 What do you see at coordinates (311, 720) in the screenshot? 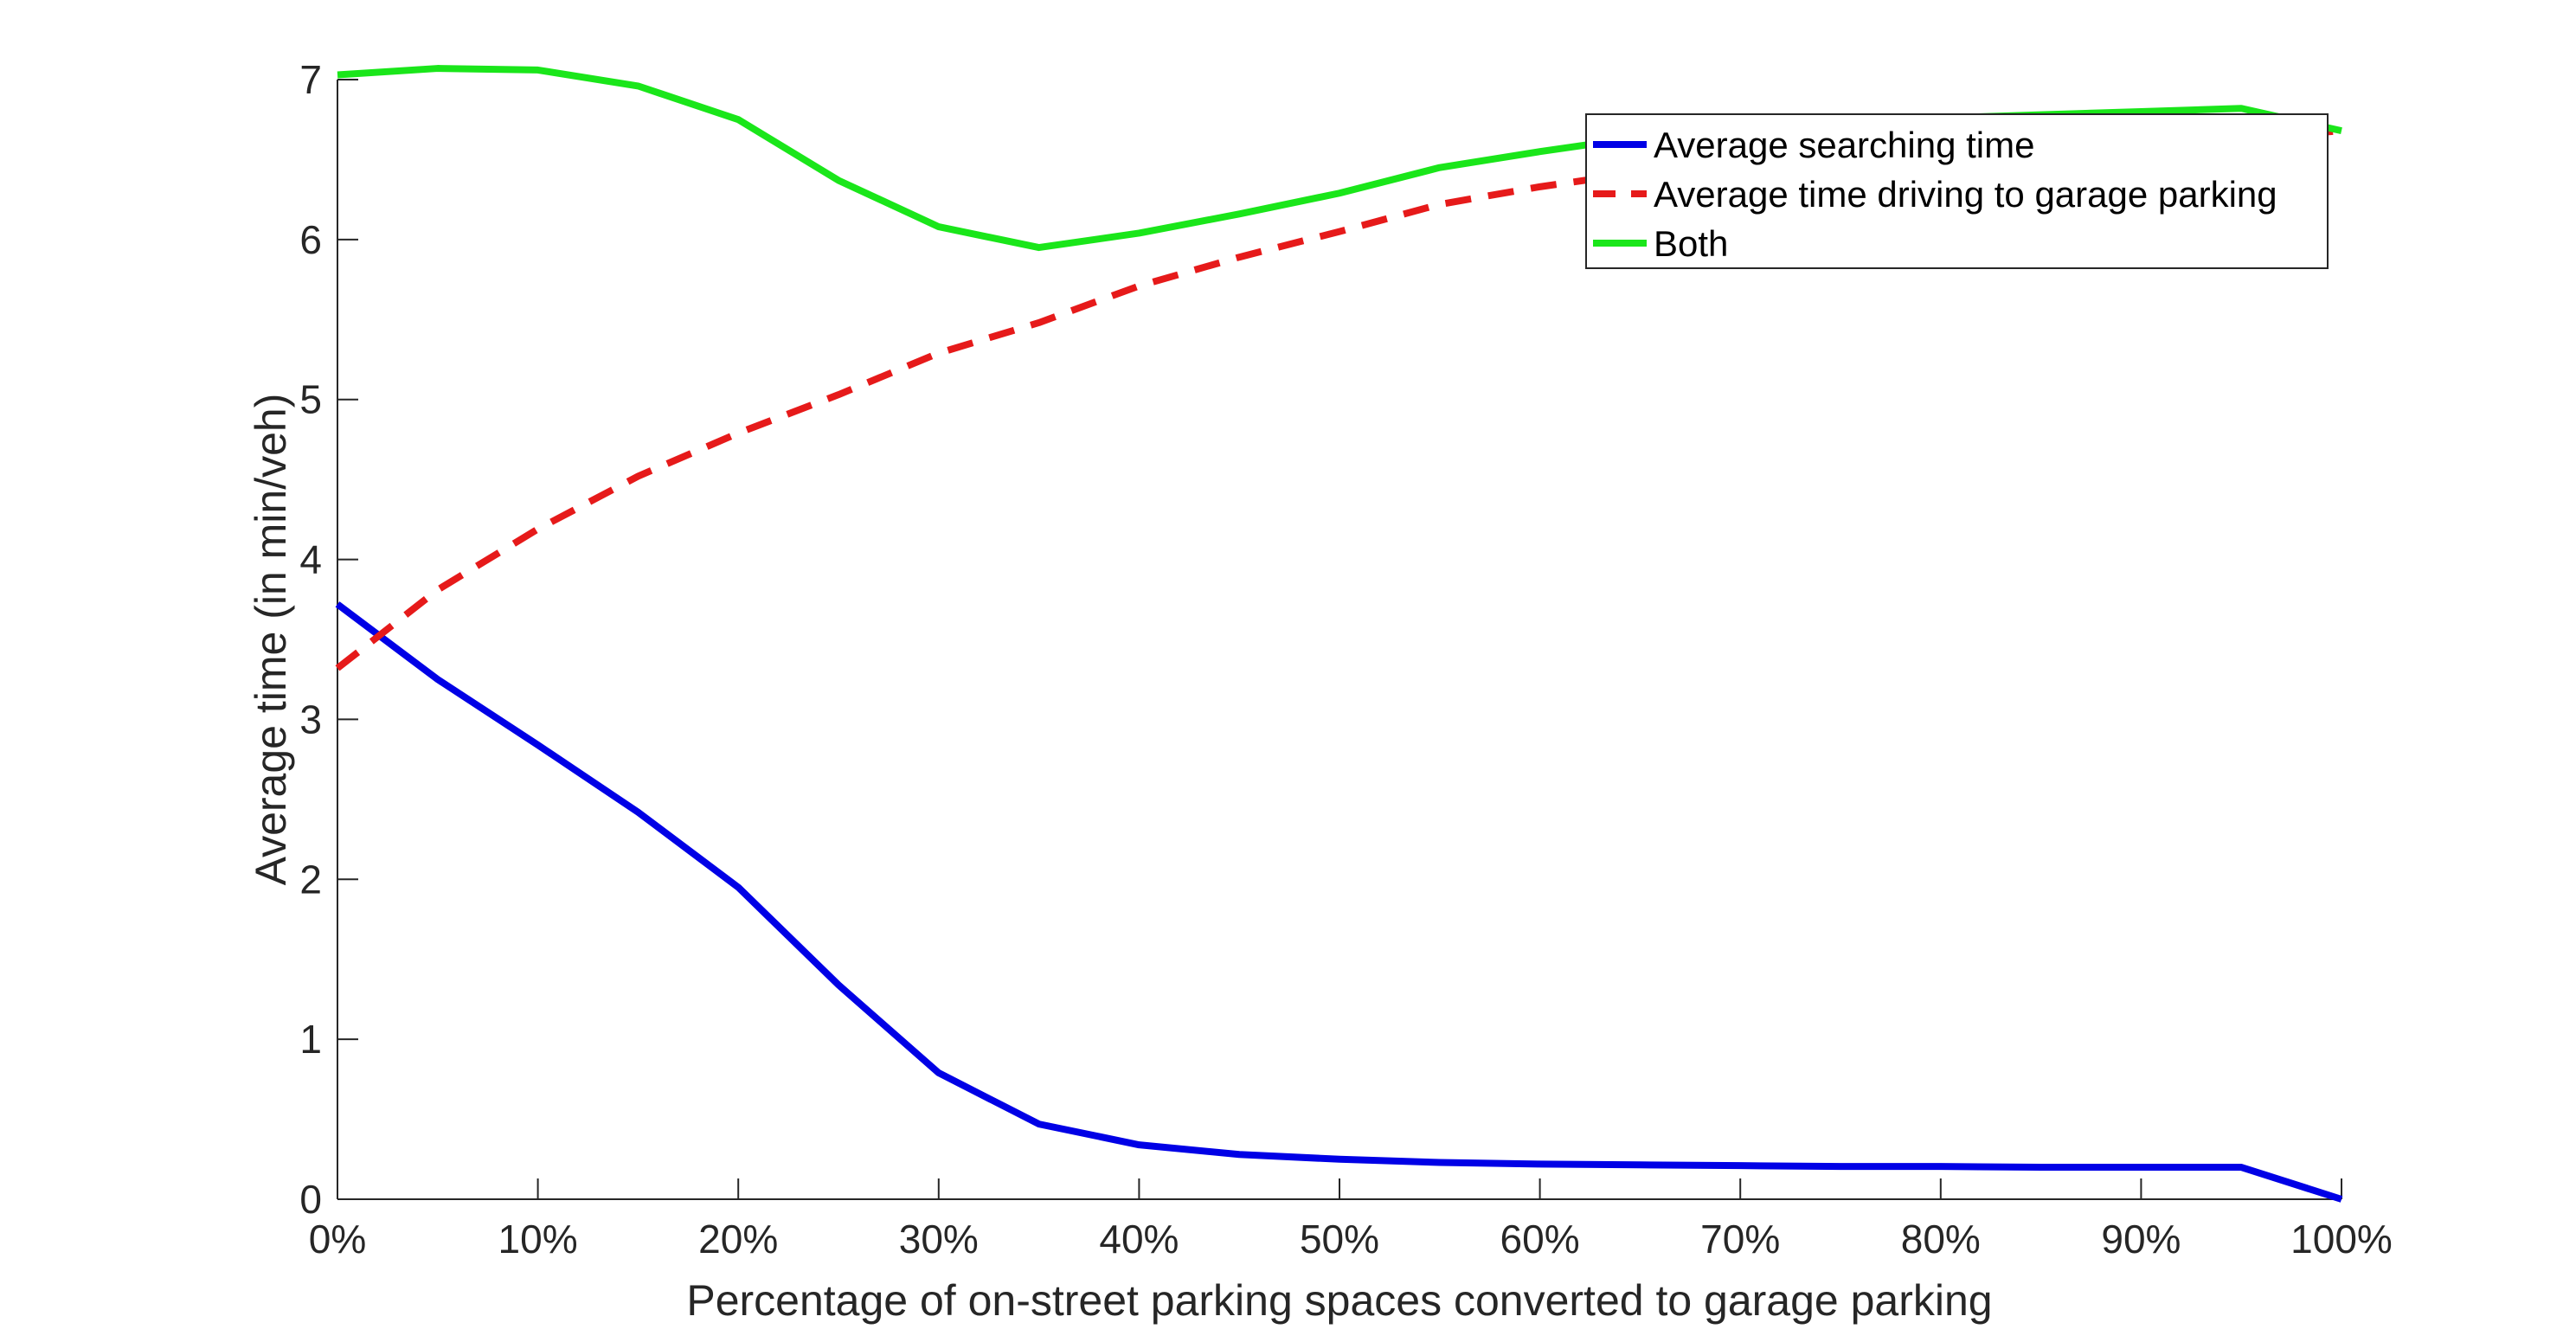
I see `y-tick-label: 3` at bounding box center [311, 720].